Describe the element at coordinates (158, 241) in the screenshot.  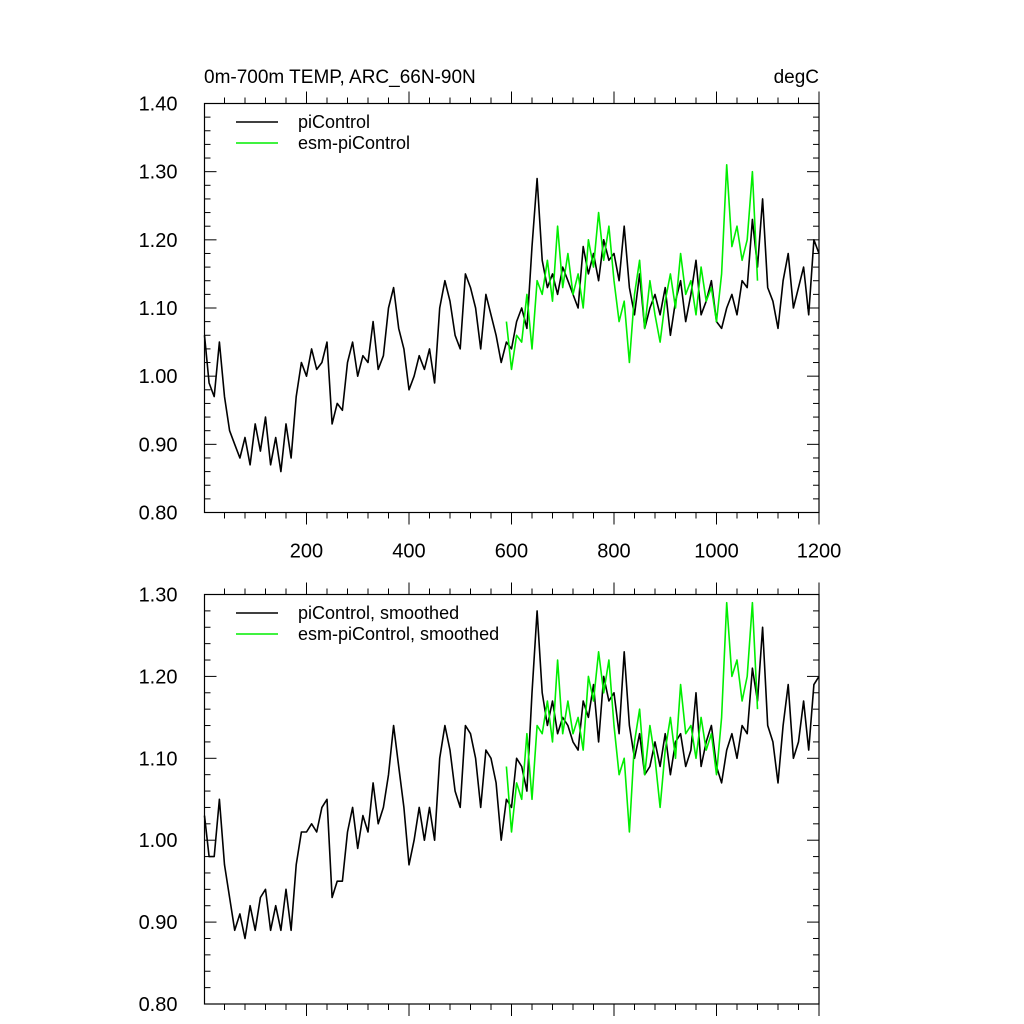
I see `top-y-tick-label: 1.20` at that location.